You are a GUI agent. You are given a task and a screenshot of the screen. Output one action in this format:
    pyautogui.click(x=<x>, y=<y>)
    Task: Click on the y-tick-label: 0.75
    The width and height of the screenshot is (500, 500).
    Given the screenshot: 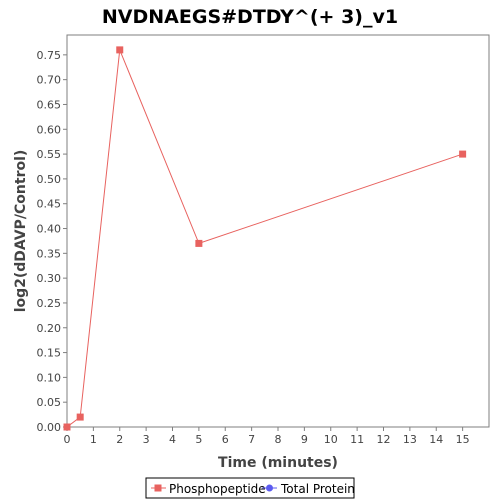 What is the action you would take?
    pyautogui.click(x=49, y=55)
    